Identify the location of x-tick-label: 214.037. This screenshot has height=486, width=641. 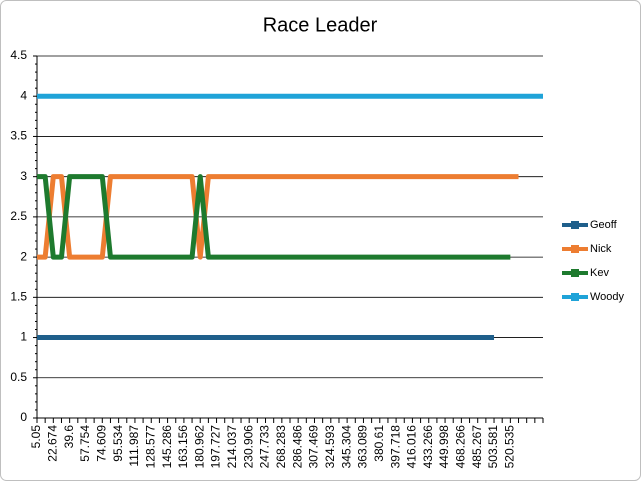
(232, 447).